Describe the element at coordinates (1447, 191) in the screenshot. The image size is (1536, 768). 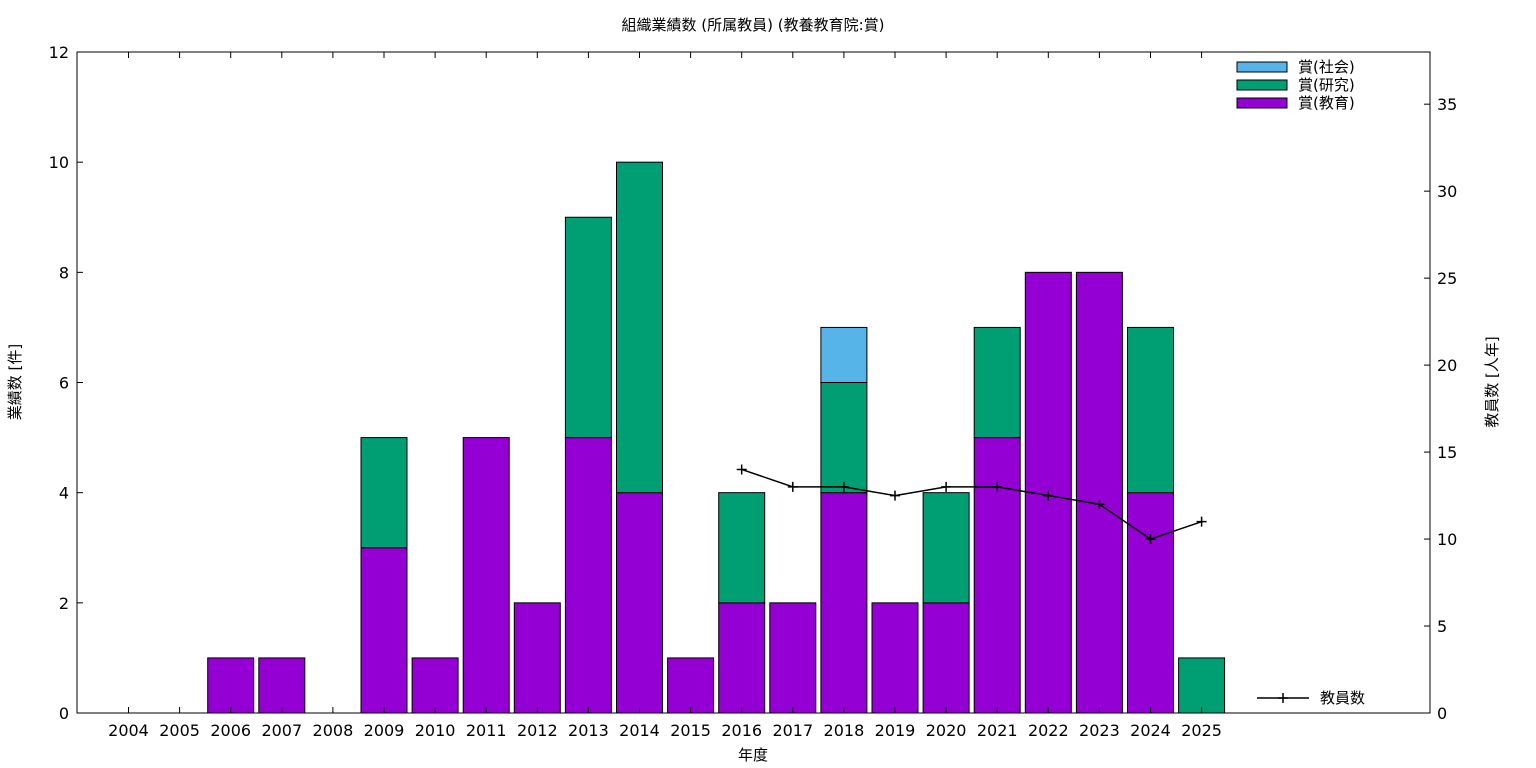
I see `y2-tick-label: 30` at that location.